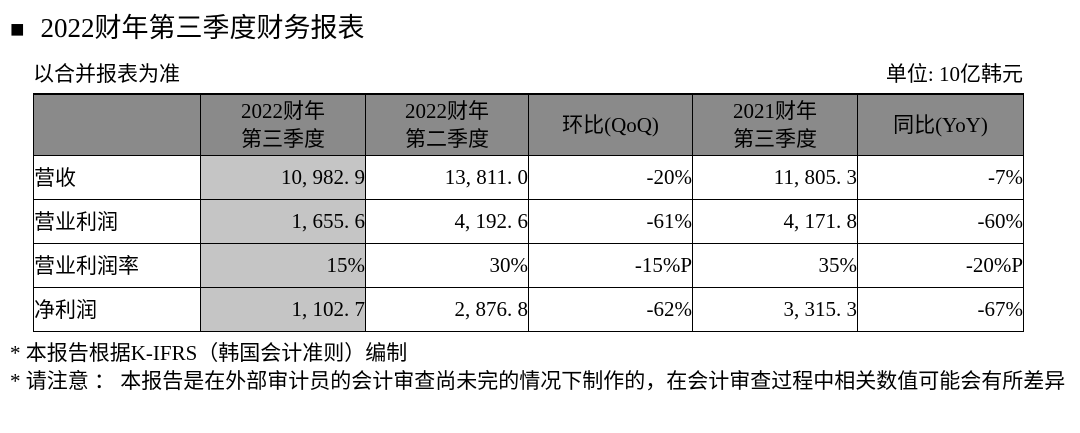 Image resolution: width=1080 pixels, height=433 pixels. What do you see at coordinates (545, 28) in the screenshot?
I see `report-title-row: ■ 2022财年第三季度财务报表` at bounding box center [545, 28].